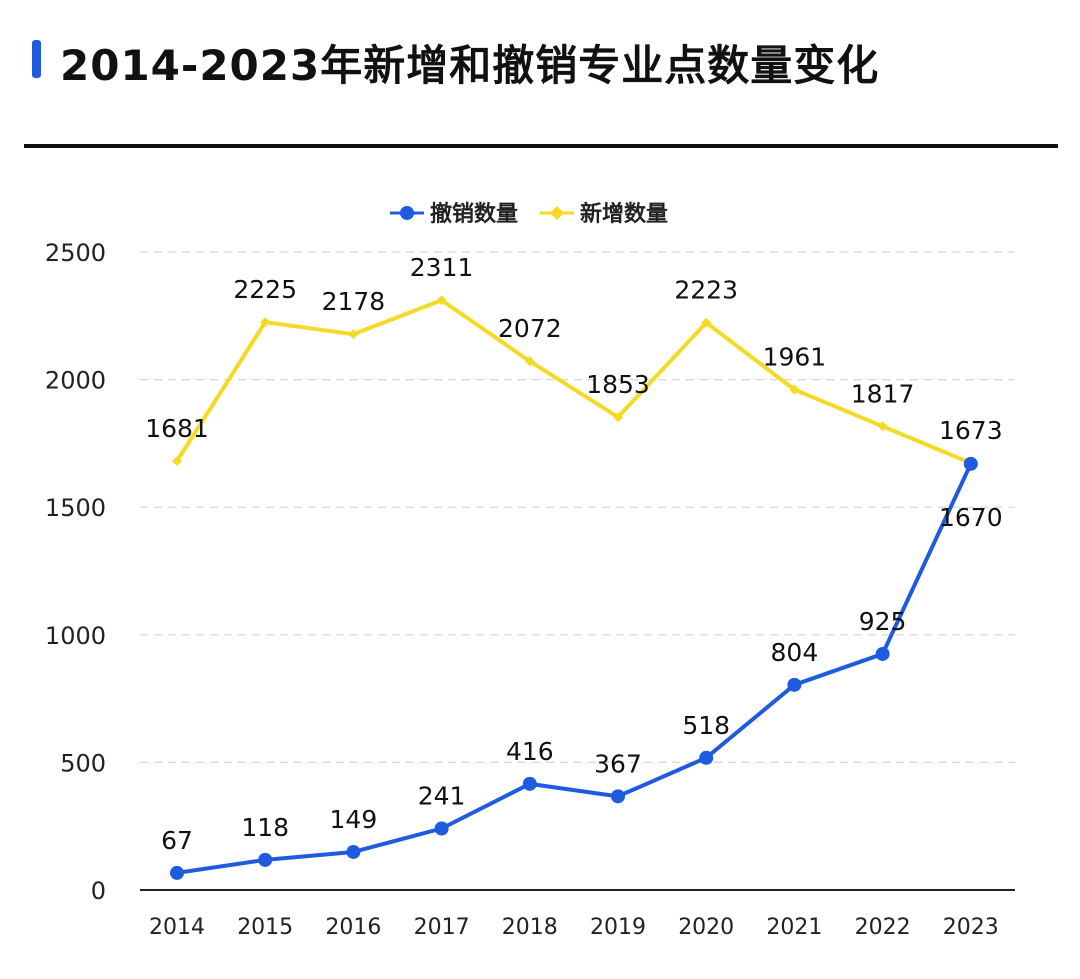 Image resolution: width=1080 pixels, height=979 pixels. What do you see at coordinates (529, 214) in the screenshot?
I see `legend: 撤销数量 新增数量` at bounding box center [529, 214].